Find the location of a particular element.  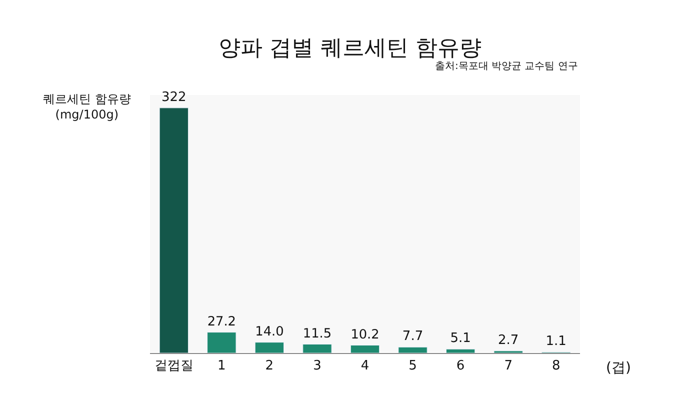

data-label: 1.1 is located at coordinates (556, 342).